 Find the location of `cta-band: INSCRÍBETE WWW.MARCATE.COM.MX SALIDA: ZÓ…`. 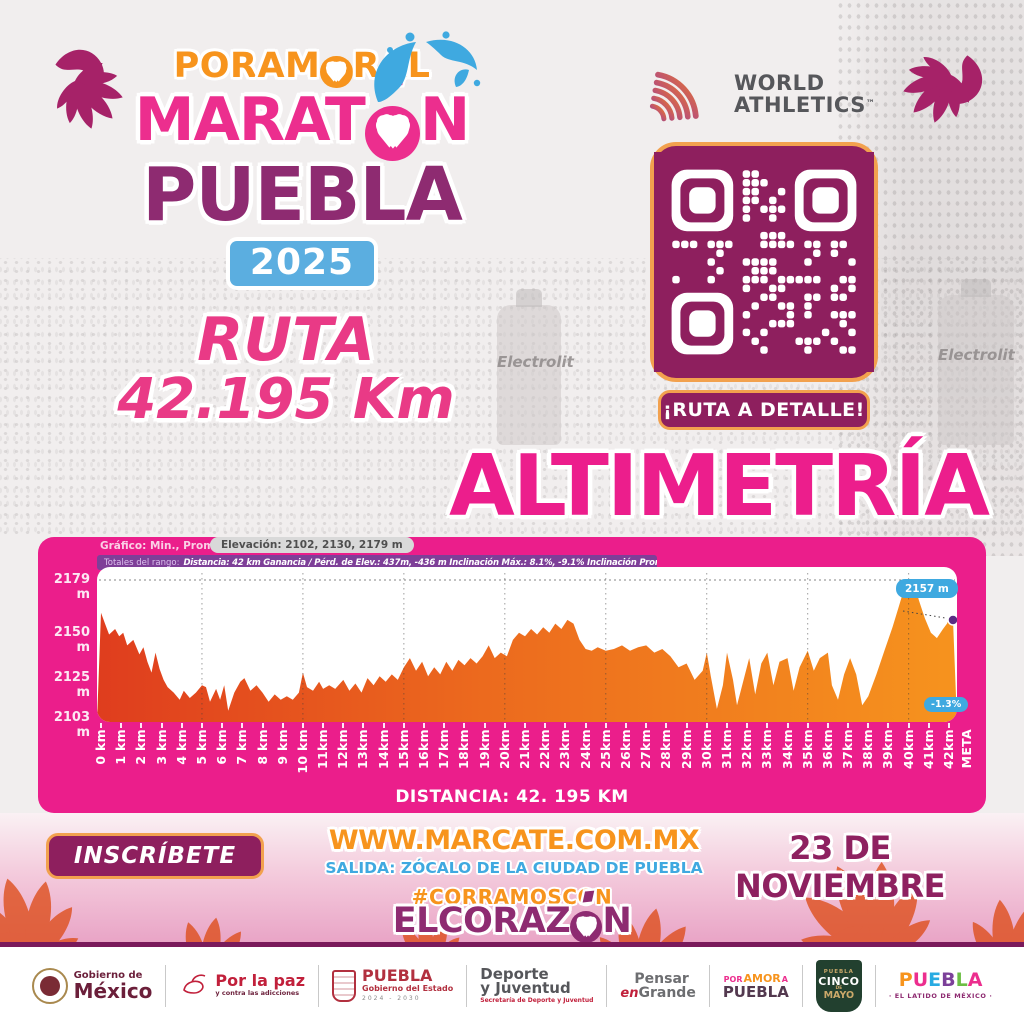

cta-band: INSCRÍBETE WWW.MARCATE.COM.MX SALIDA: ZÓ… is located at coordinates (512, 878).